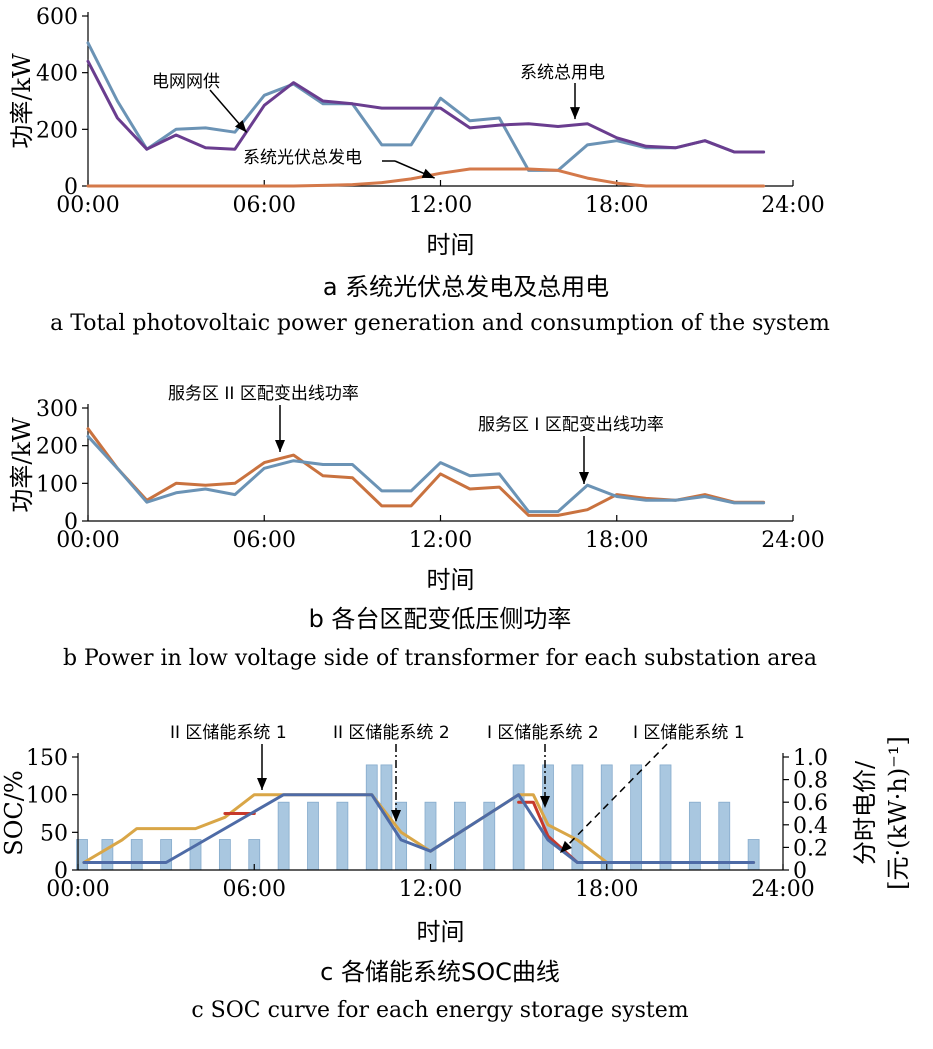 Image resolution: width=933 pixels, height=1049 pixels. I want to click on panel-b-x-tick-label: 06:00, so click(264, 540).